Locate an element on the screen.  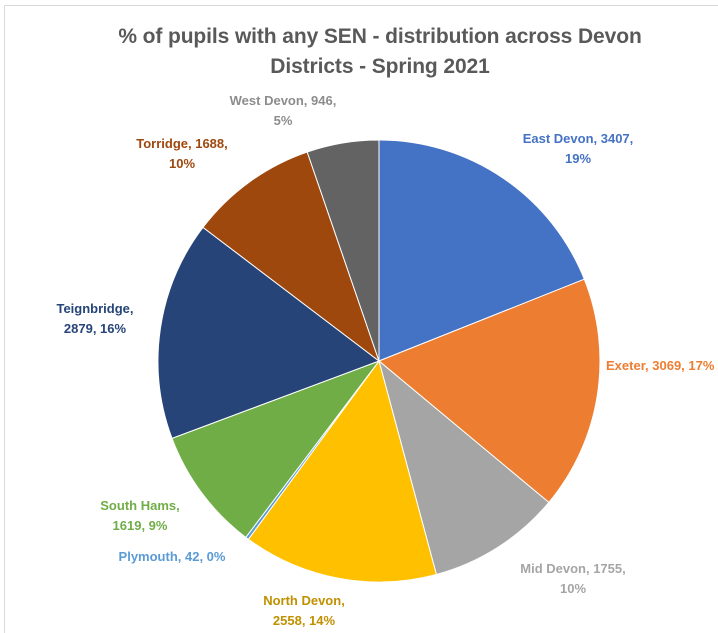
pie-slice-north-devon is located at coordinates (342, 471).